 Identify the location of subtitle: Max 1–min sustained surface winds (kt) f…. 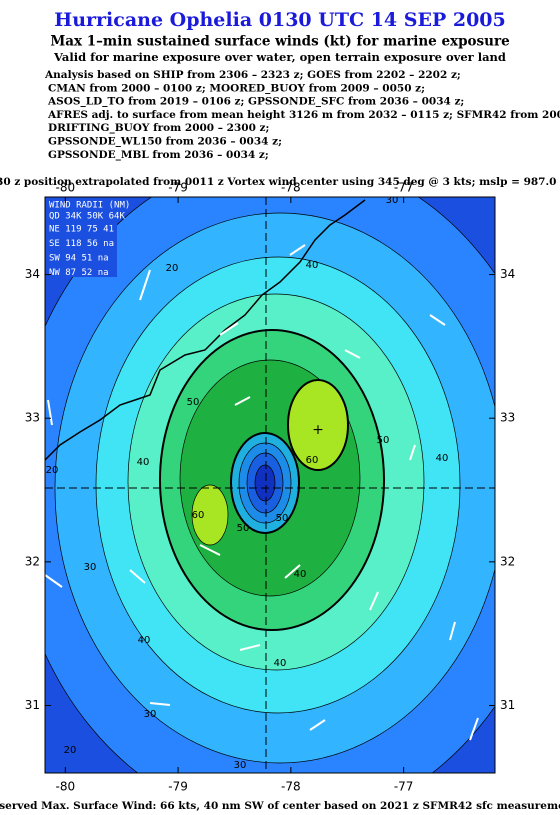
(279, 42).